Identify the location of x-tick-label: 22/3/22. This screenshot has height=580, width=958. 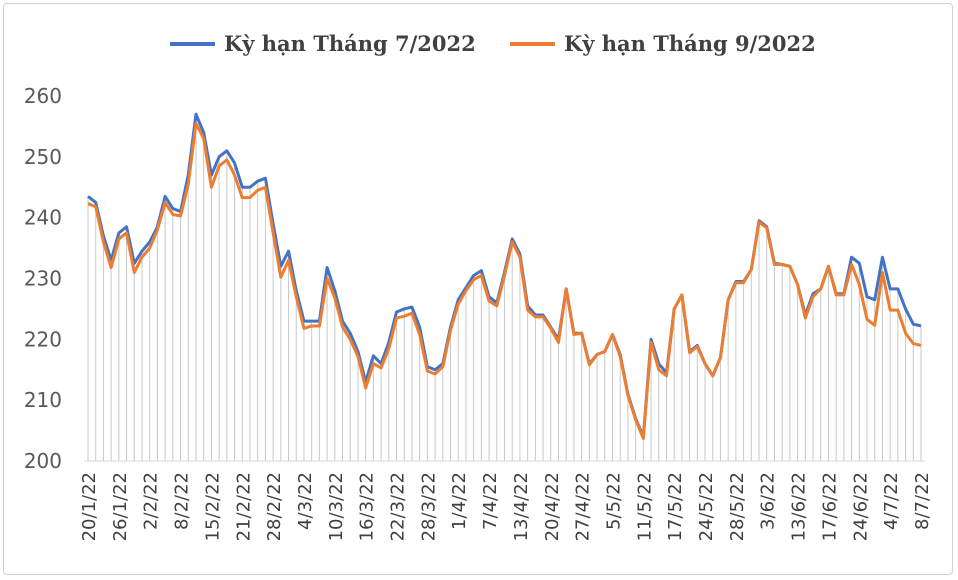
(398, 506).